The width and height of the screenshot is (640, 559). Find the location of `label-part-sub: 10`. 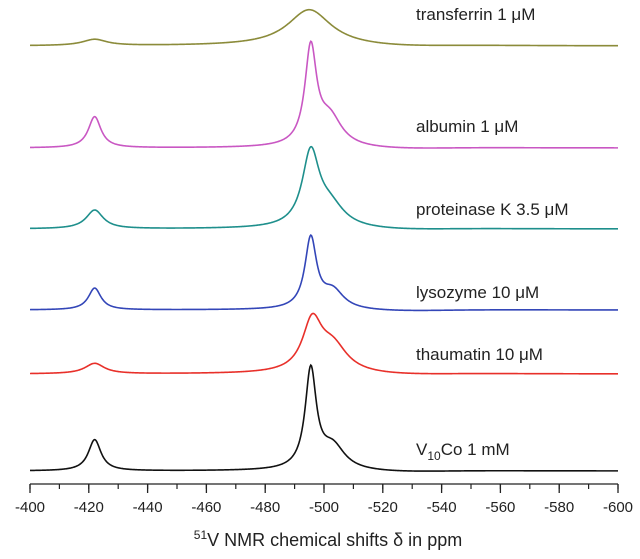

label-part-sub: 10 is located at coordinates (434, 456).